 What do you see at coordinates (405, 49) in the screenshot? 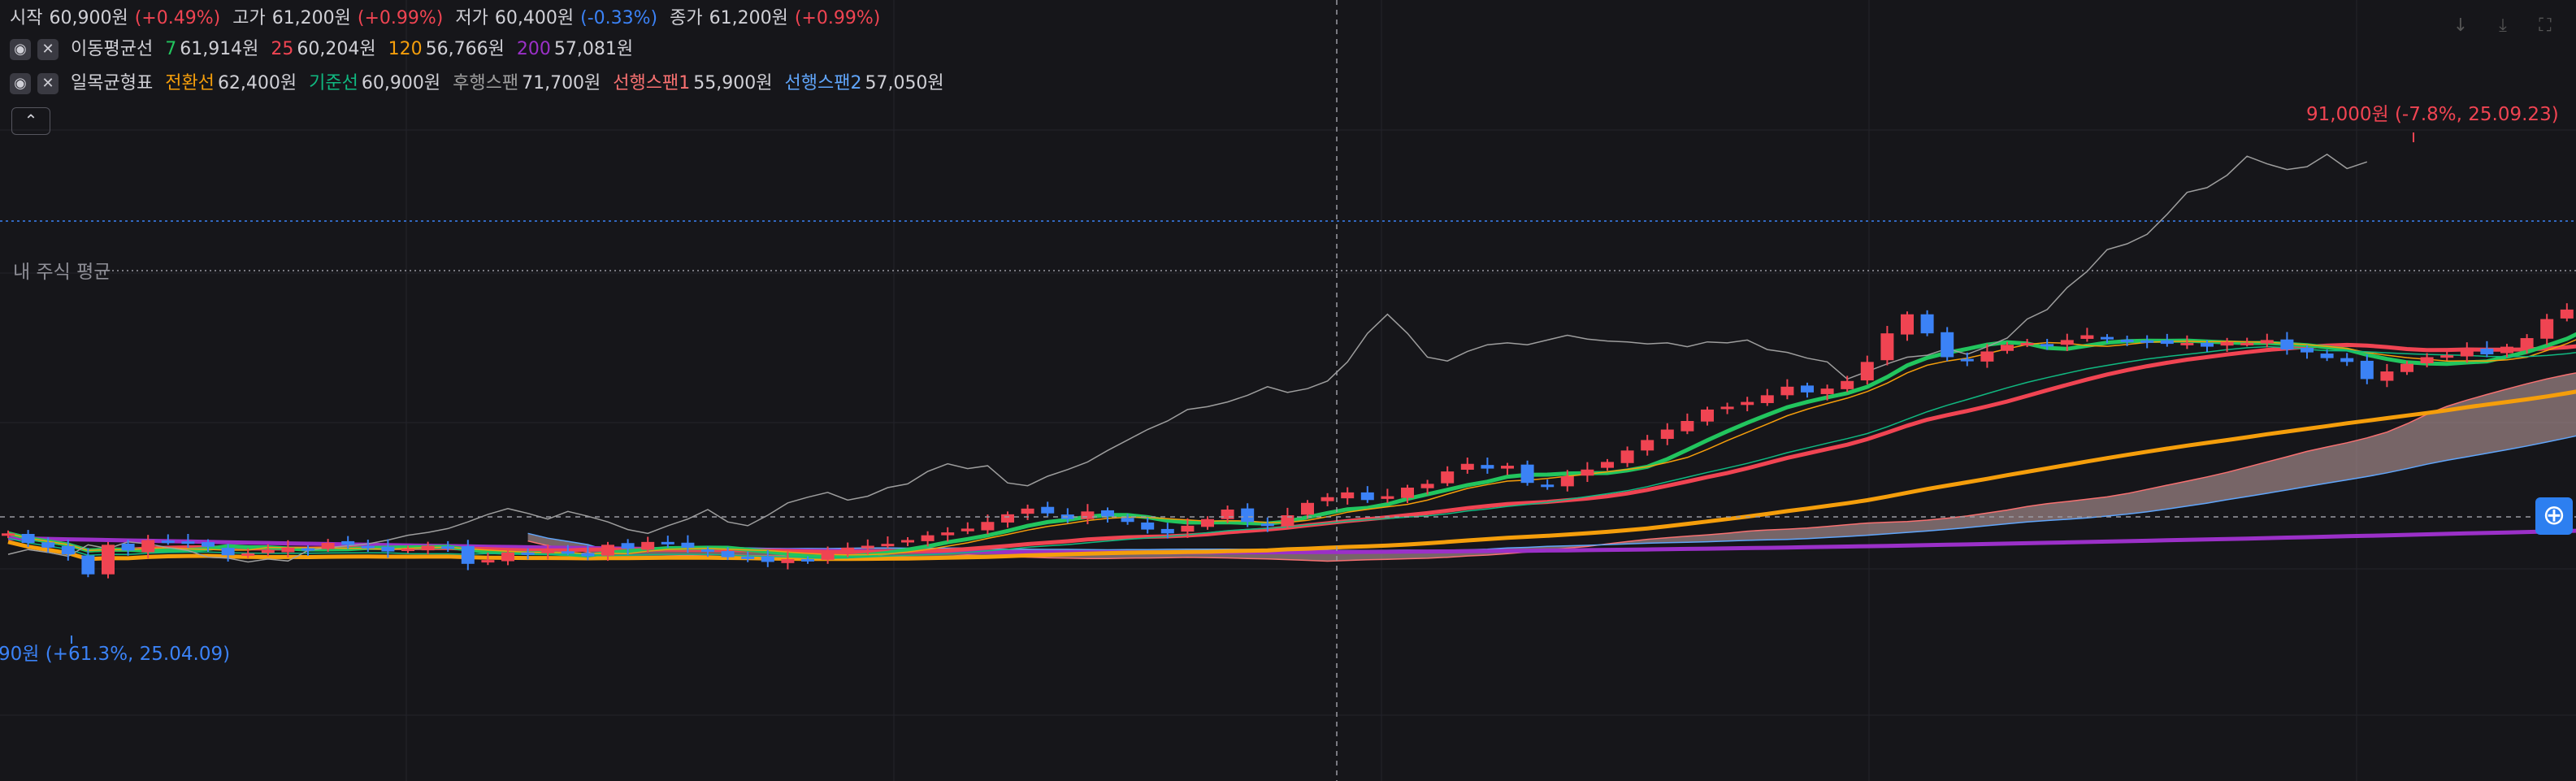
I see `ma120-period: 120` at bounding box center [405, 49].